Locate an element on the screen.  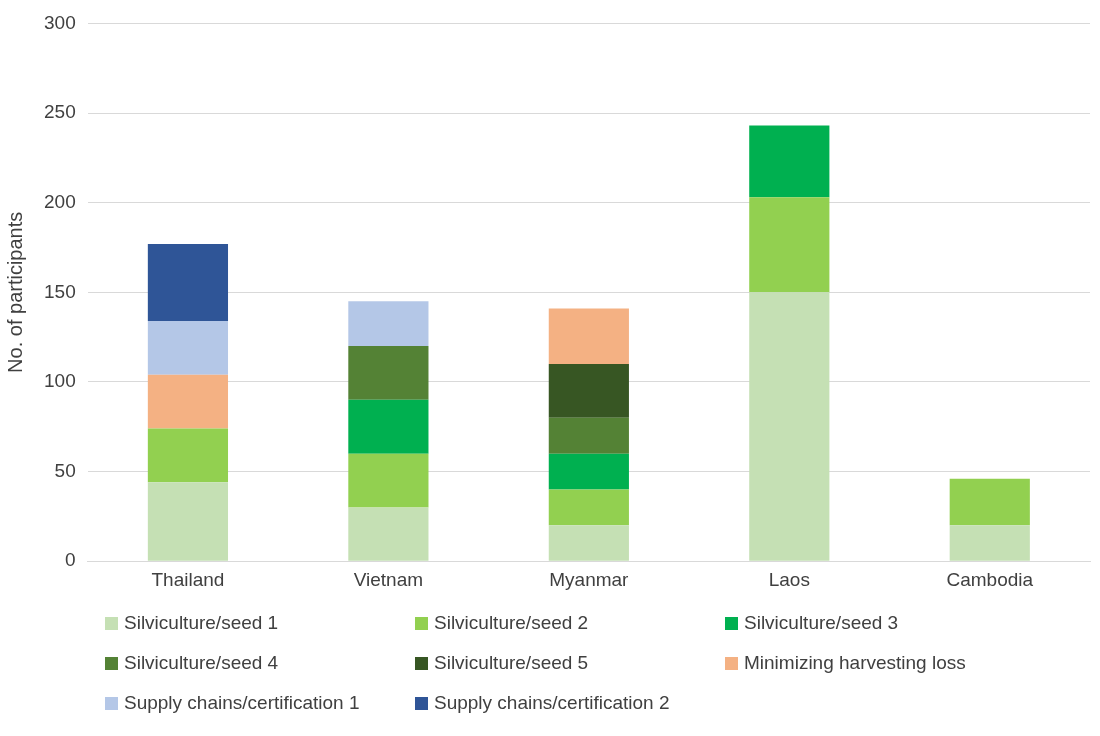
y-tick-label: 150 is located at coordinates (60, 291).